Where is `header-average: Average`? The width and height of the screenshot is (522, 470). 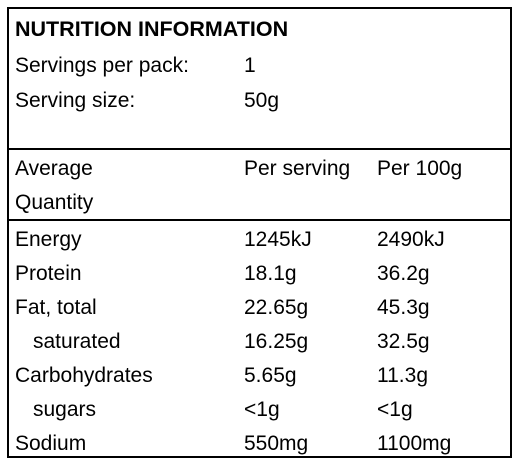
header-average: Average is located at coordinates (54, 168).